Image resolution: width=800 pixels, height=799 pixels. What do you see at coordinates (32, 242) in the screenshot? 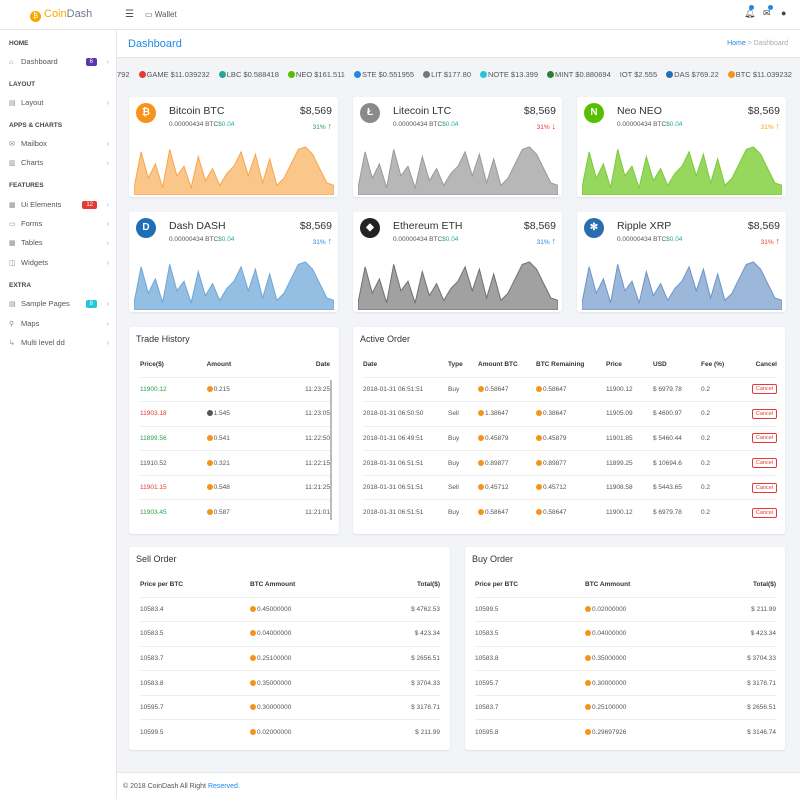
I see `sidebar-item-label: Tables` at bounding box center [32, 242].